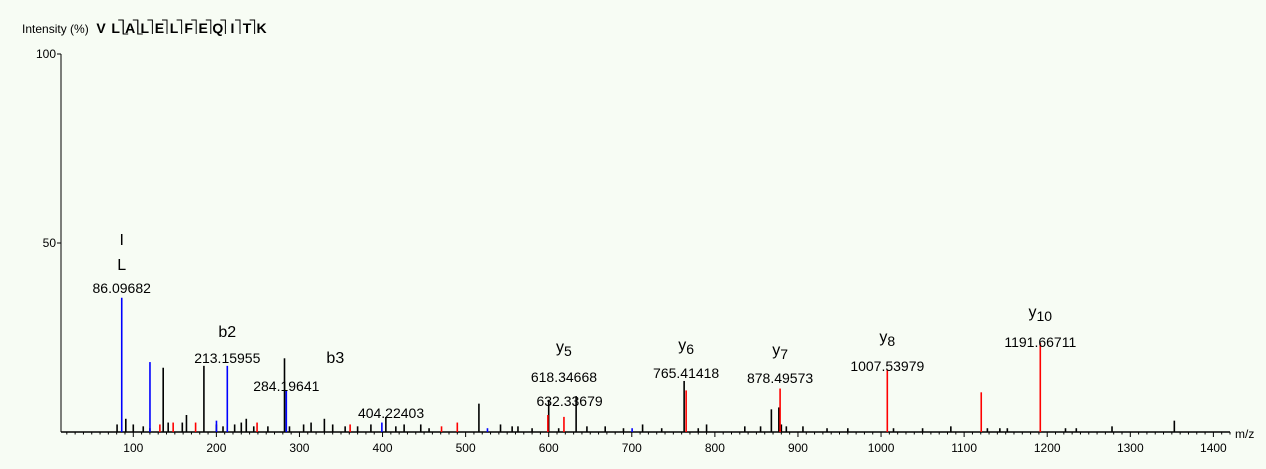 Image resolution: width=1266 pixels, height=469 pixels. Describe the element at coordinates (780, 352) in the screenshot. I see `ion-label: y7` at that location.